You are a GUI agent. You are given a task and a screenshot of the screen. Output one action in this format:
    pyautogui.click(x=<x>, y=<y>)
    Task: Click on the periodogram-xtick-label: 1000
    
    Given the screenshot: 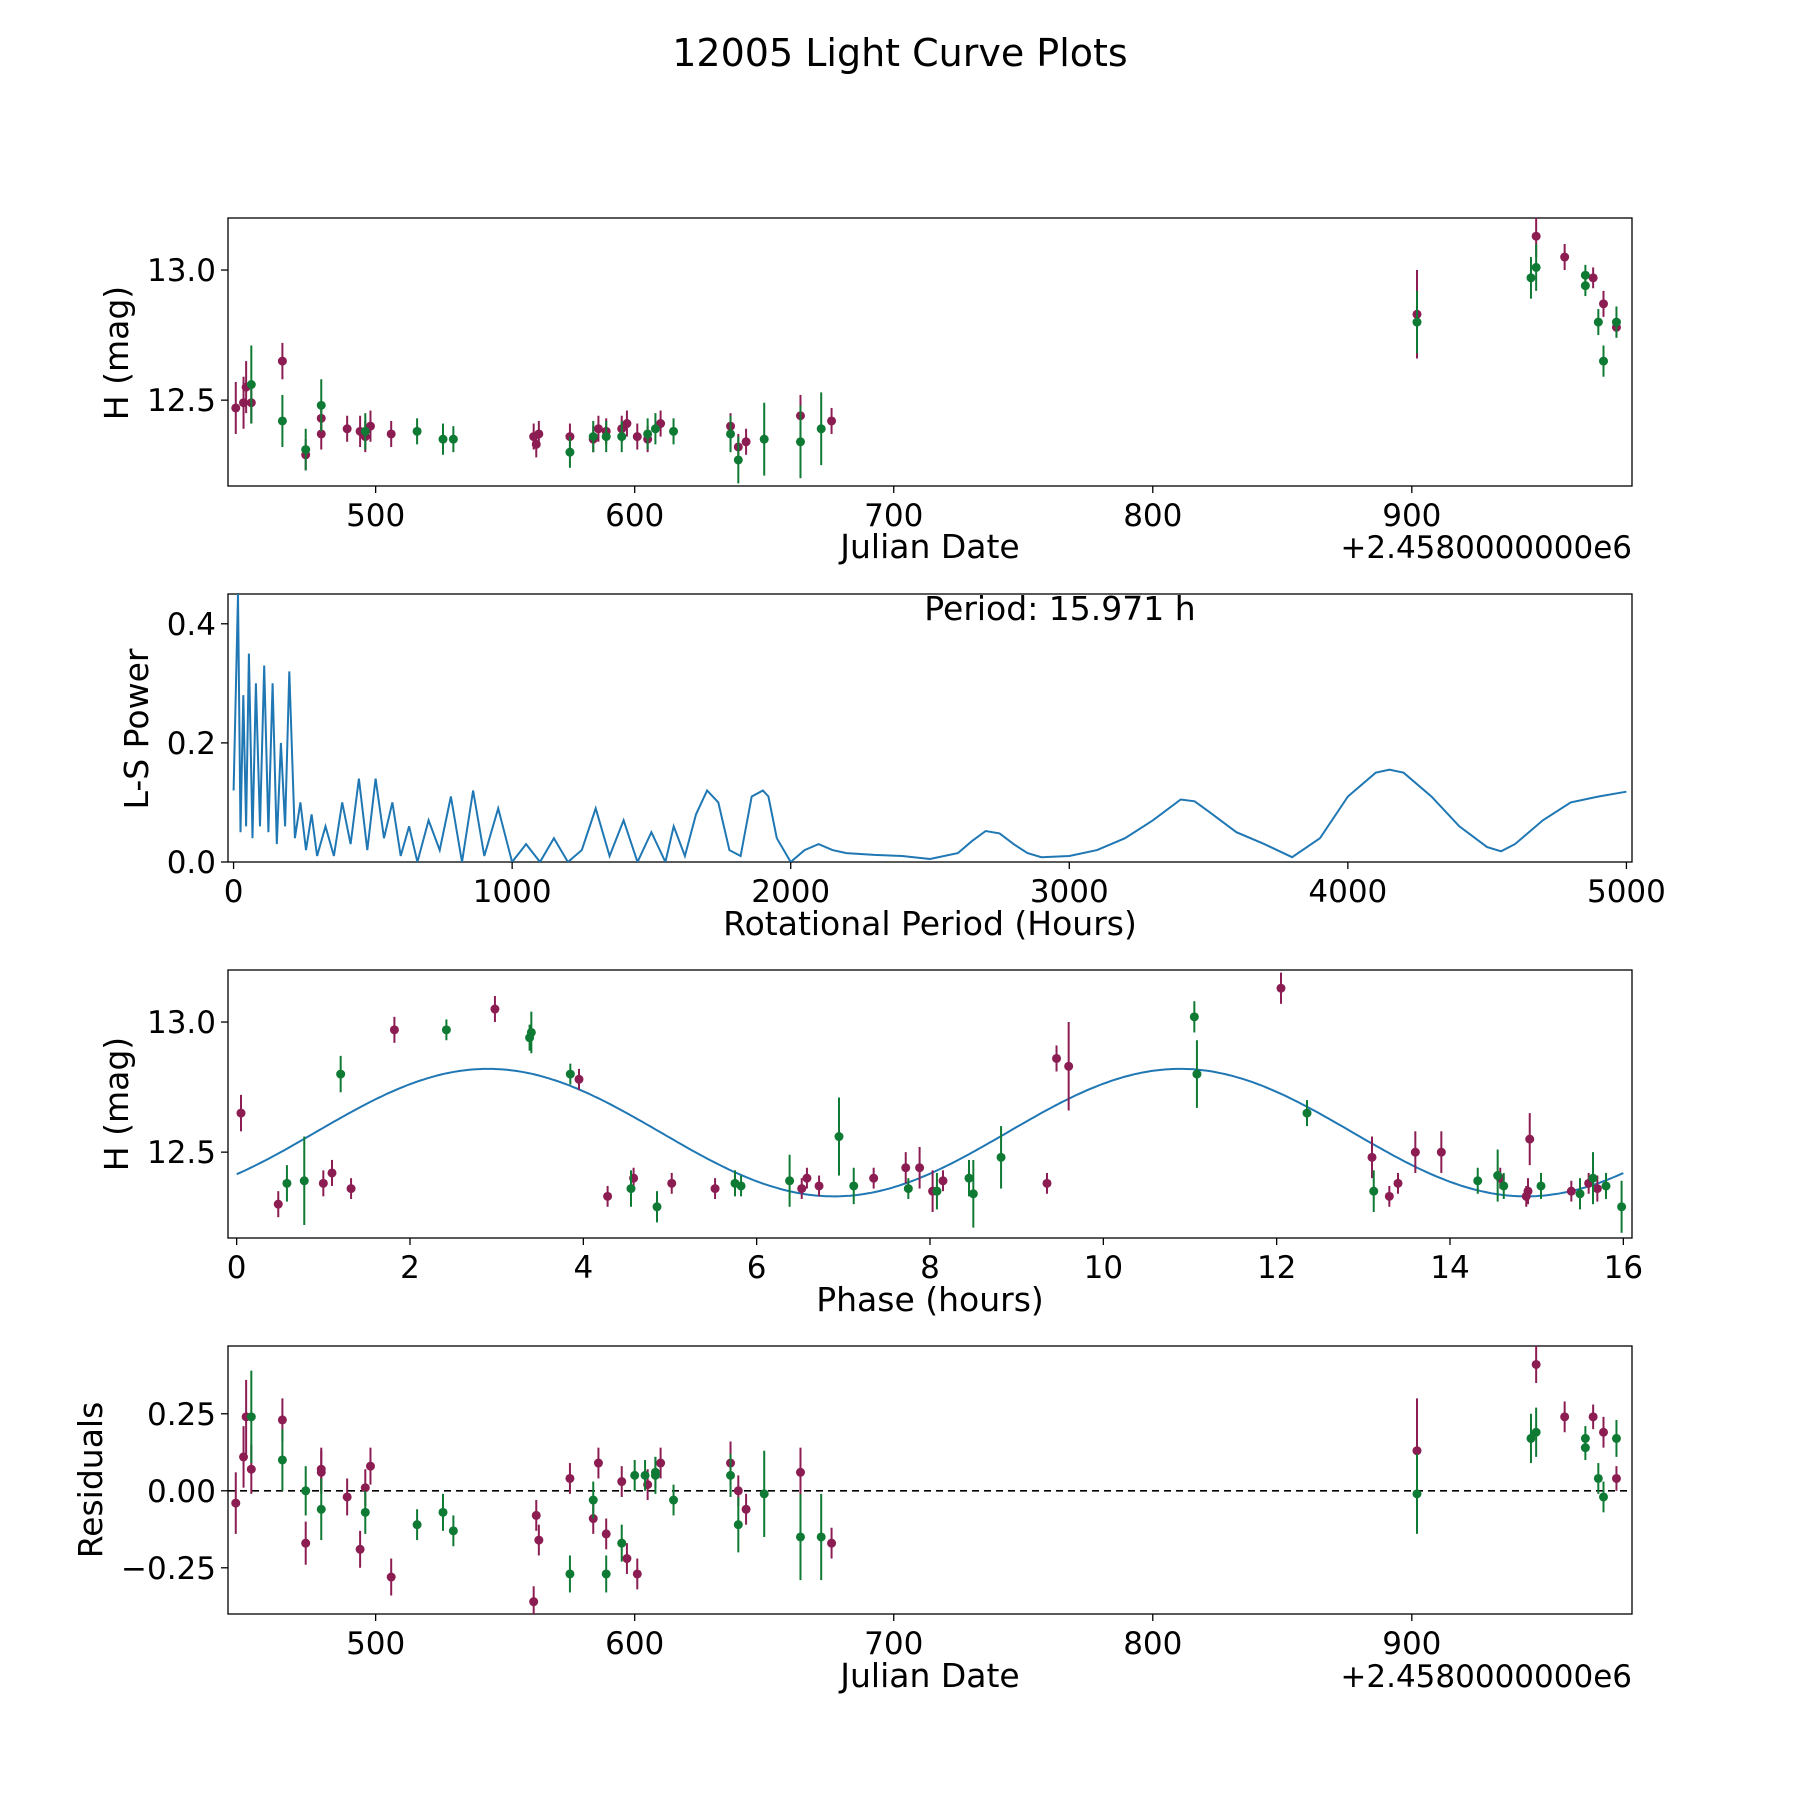 What is the action you would take?
    pyautogui.click(x=512, y=892)
    